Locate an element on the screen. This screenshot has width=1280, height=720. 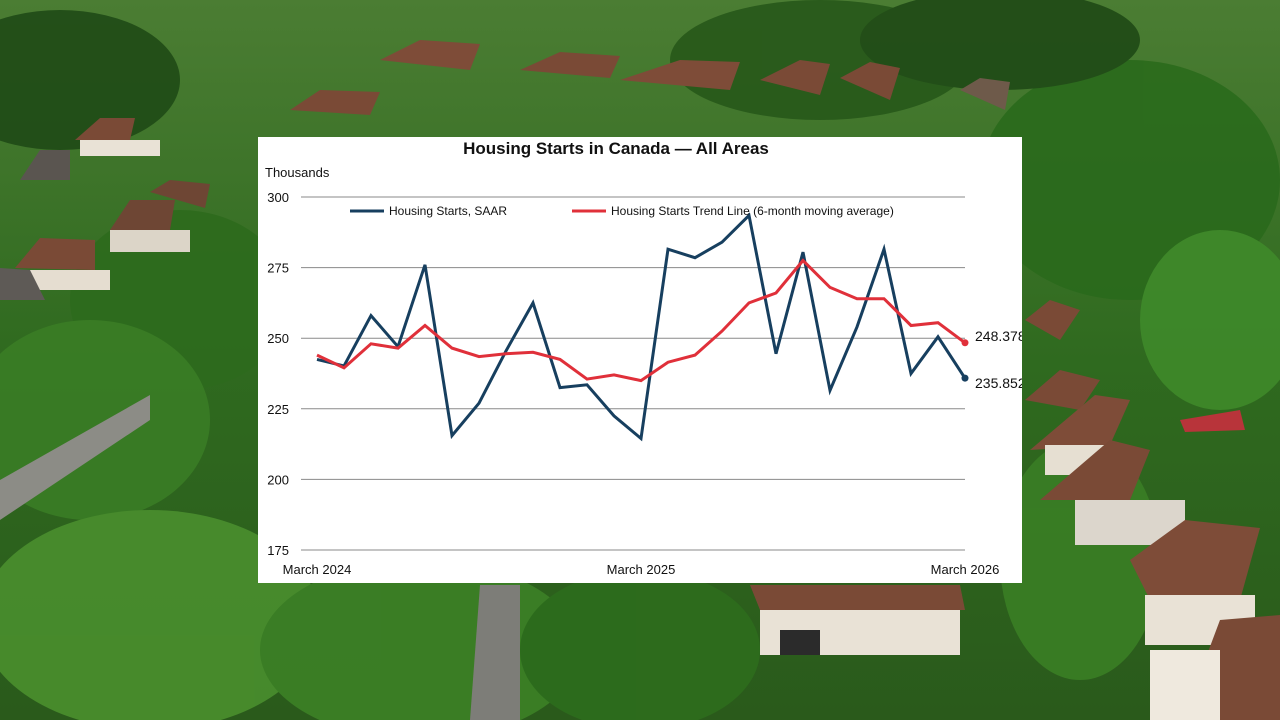
legend-label: Housing Starts, SAAR is located at coordinates (448, 211).